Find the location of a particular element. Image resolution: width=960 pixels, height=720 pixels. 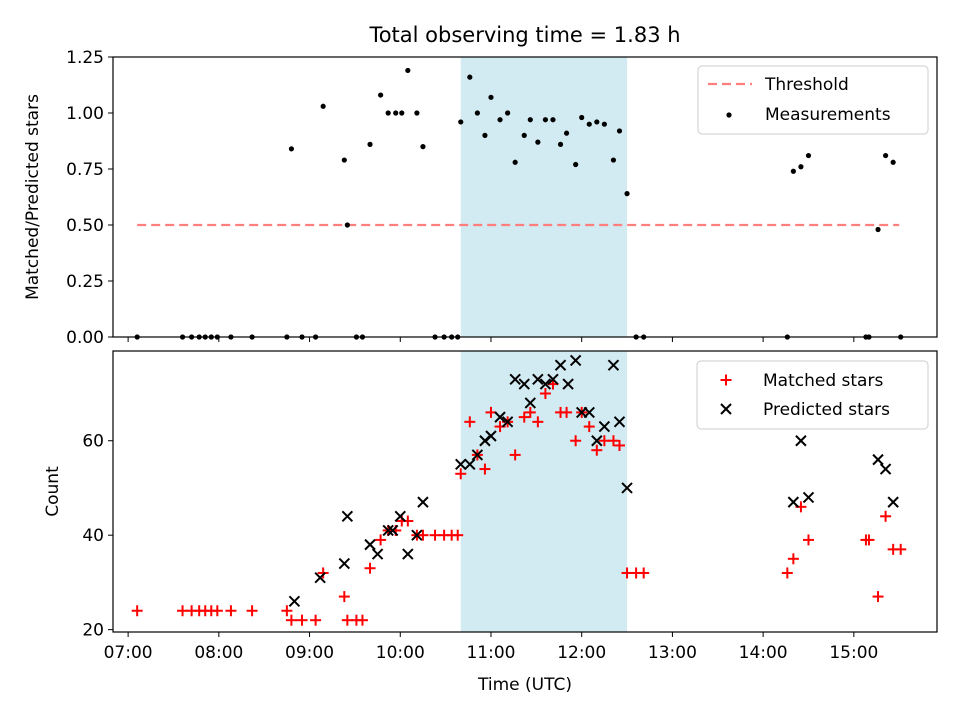

count-legend: Matched stars Predicted stars is located at coordinates (812, 395).